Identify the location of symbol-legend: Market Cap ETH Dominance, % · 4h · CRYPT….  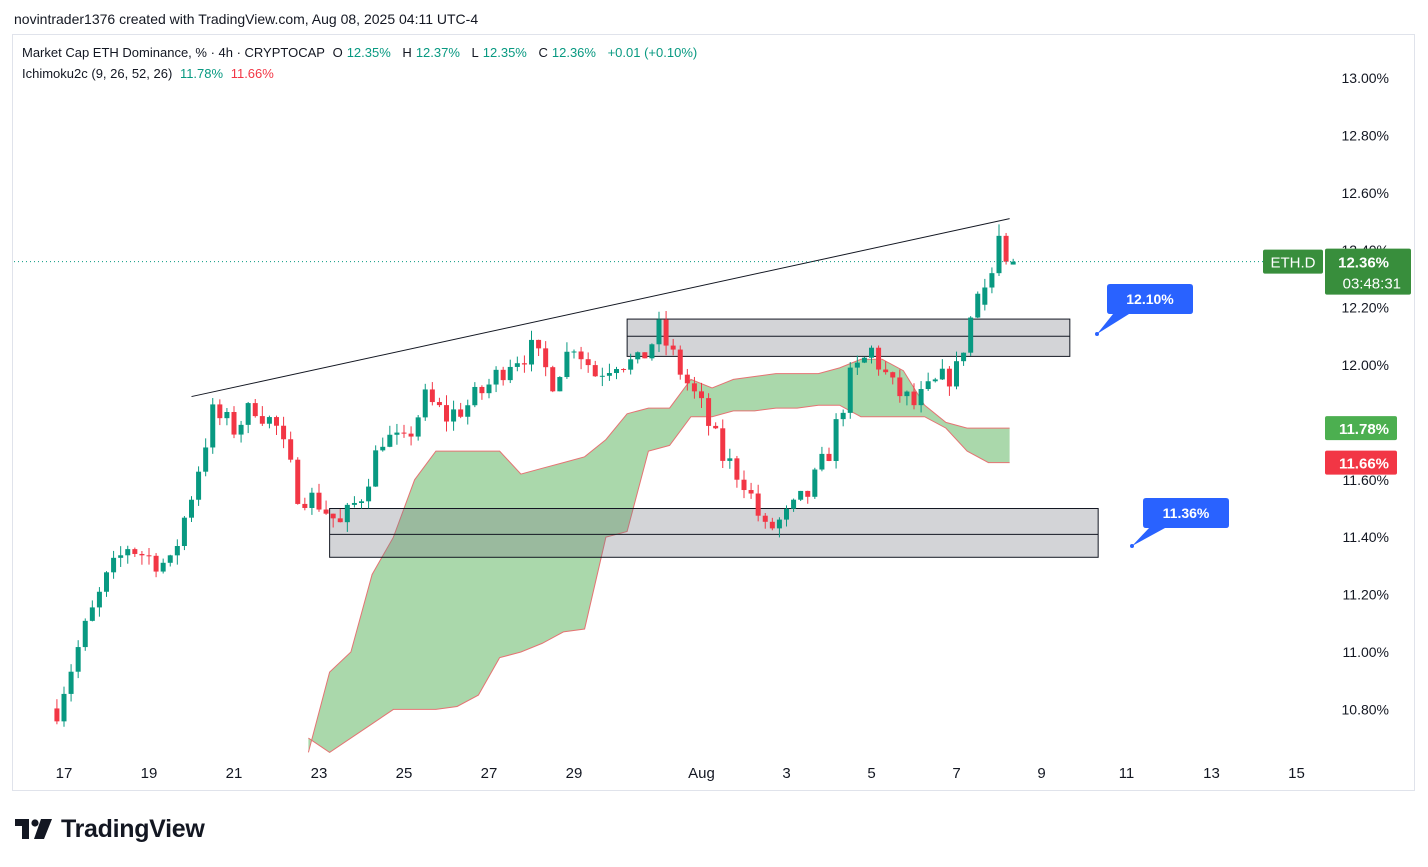
(361, 52).